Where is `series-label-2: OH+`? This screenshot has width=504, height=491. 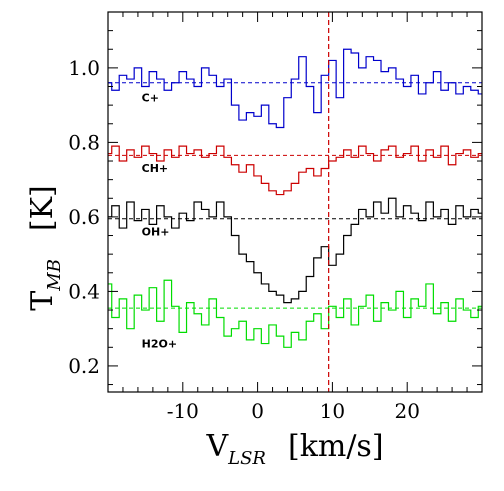 series-label-2: OH+ is located at coordinates (156, 232).